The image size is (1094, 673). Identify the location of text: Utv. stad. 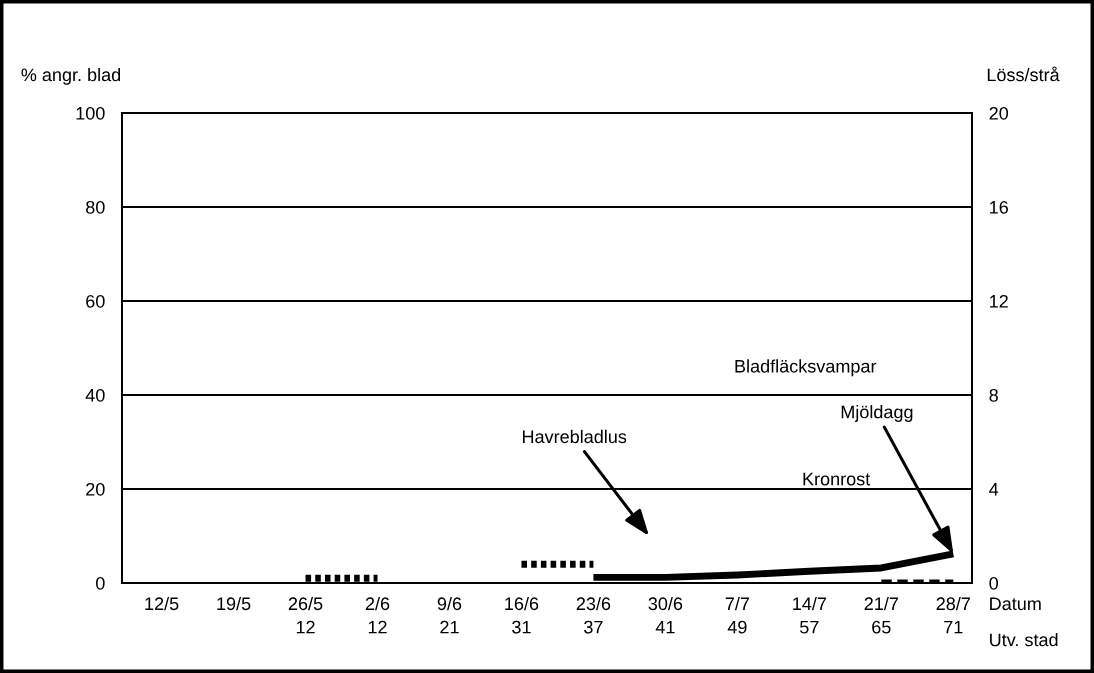
(1024, 640).